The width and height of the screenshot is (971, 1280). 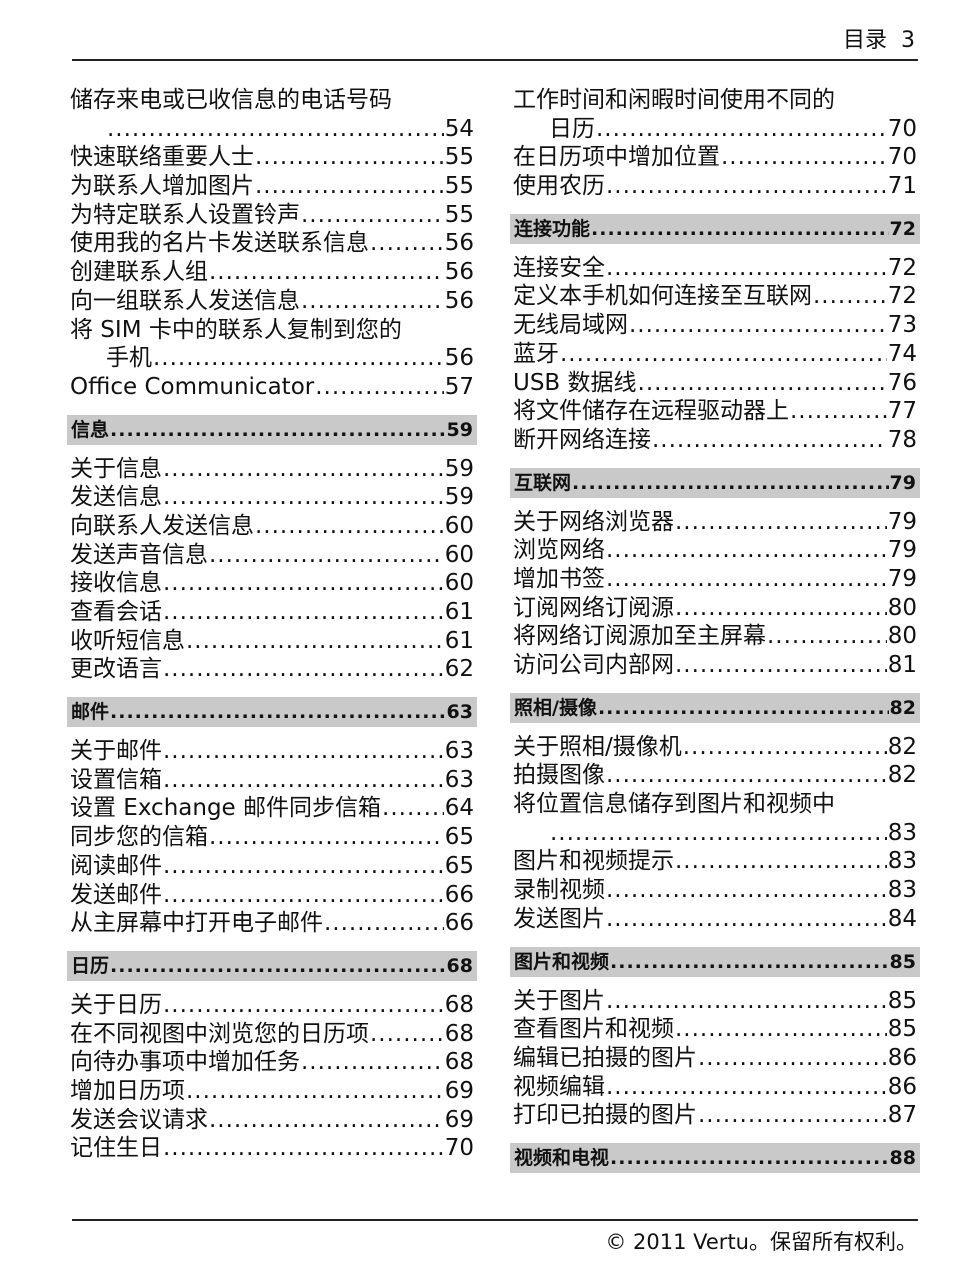 What do you see at coordinates (272, 612) in the screenshot?
I see `toc-entry: 查看会话 61` at bounding box center [272, 612].